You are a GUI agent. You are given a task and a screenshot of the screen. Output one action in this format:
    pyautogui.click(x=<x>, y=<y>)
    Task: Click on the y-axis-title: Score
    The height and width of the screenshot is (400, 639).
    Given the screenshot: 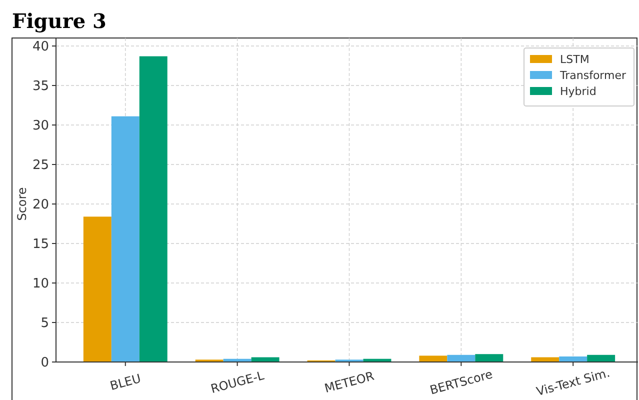 What is the action you would take?
    pyautogui.click(x=22, y=204)
    